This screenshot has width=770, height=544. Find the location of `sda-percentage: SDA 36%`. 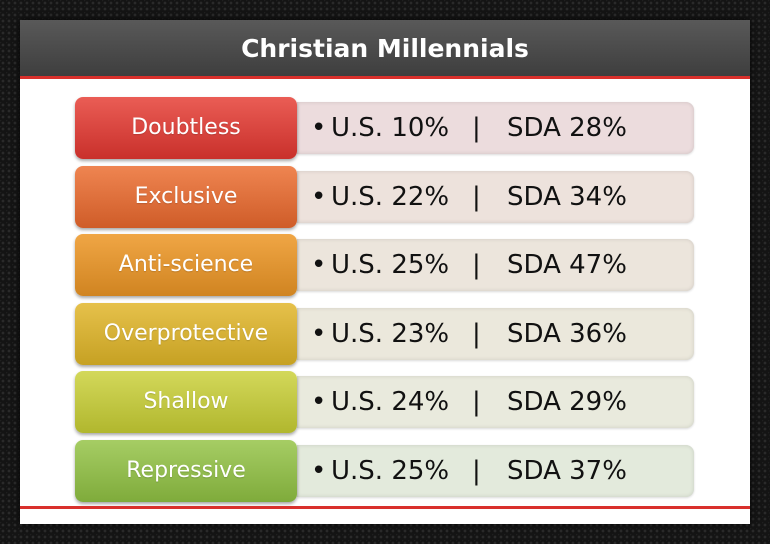

sda-percentage: SDA 36% is located at coordinates (567, 333).